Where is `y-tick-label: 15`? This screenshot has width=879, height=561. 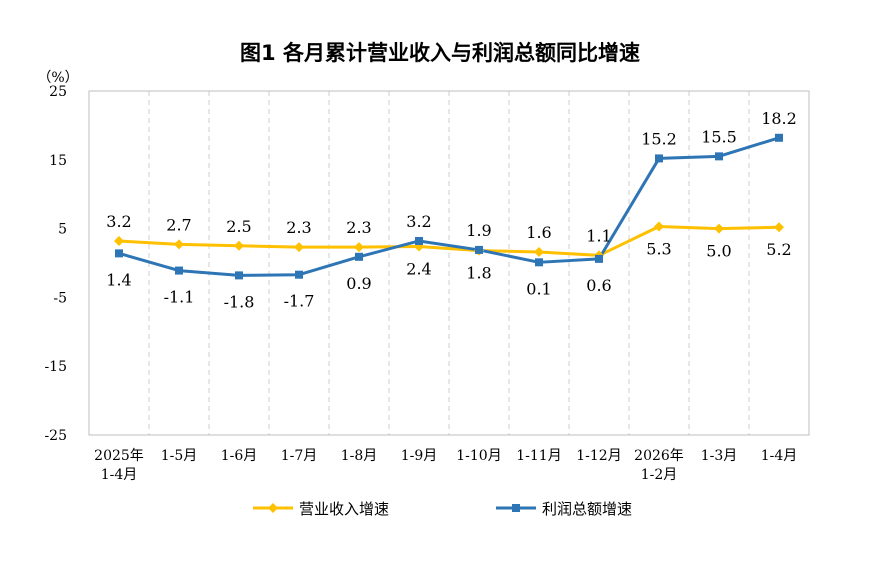
y-tick-label: 15 is located at coordinates (58, 161).